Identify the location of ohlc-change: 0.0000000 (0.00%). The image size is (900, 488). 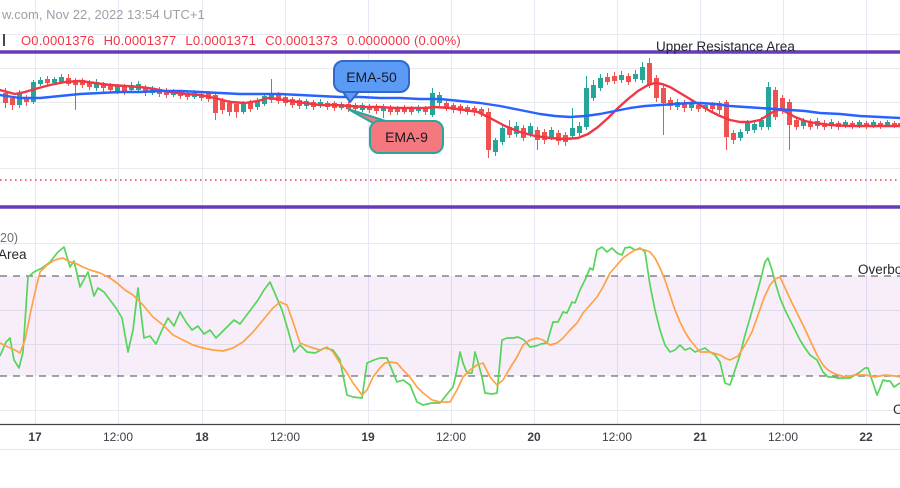
(403, 40).